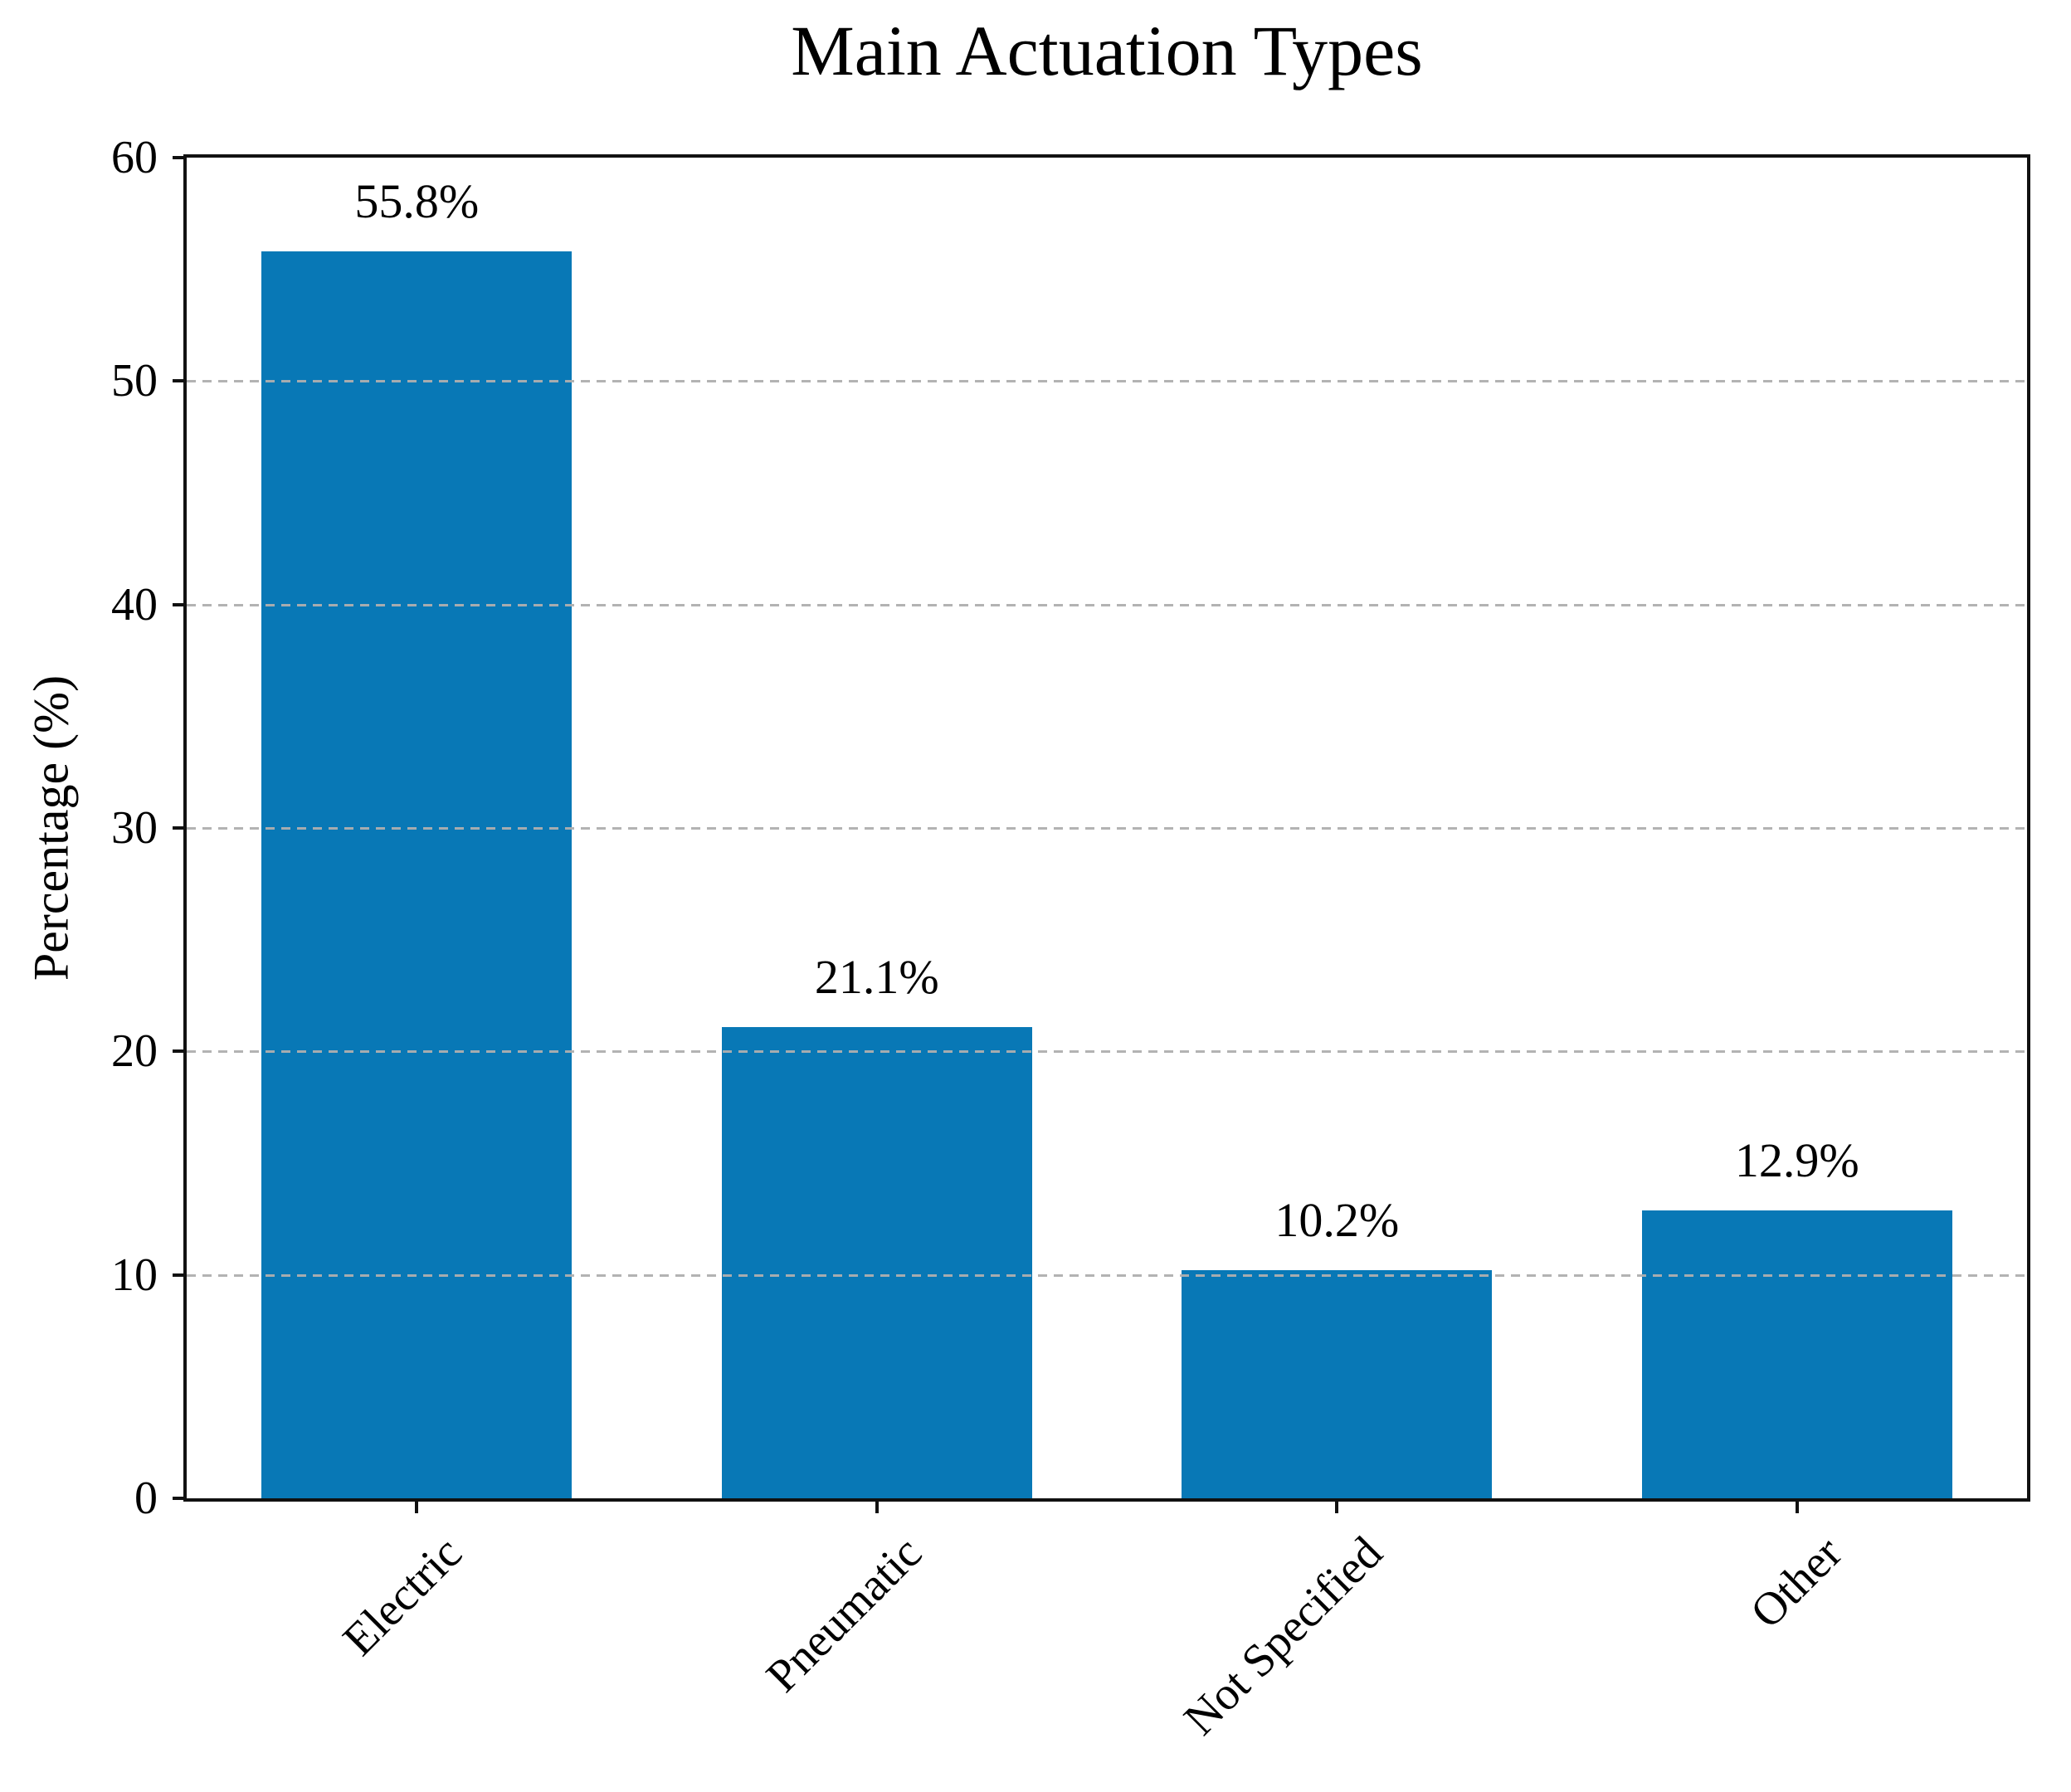 This screenshot has height=1792, width=2071. Describe the element at coordinates (402, 1596) in the screenshot. I see `x-tick-label: Electric` at that location.